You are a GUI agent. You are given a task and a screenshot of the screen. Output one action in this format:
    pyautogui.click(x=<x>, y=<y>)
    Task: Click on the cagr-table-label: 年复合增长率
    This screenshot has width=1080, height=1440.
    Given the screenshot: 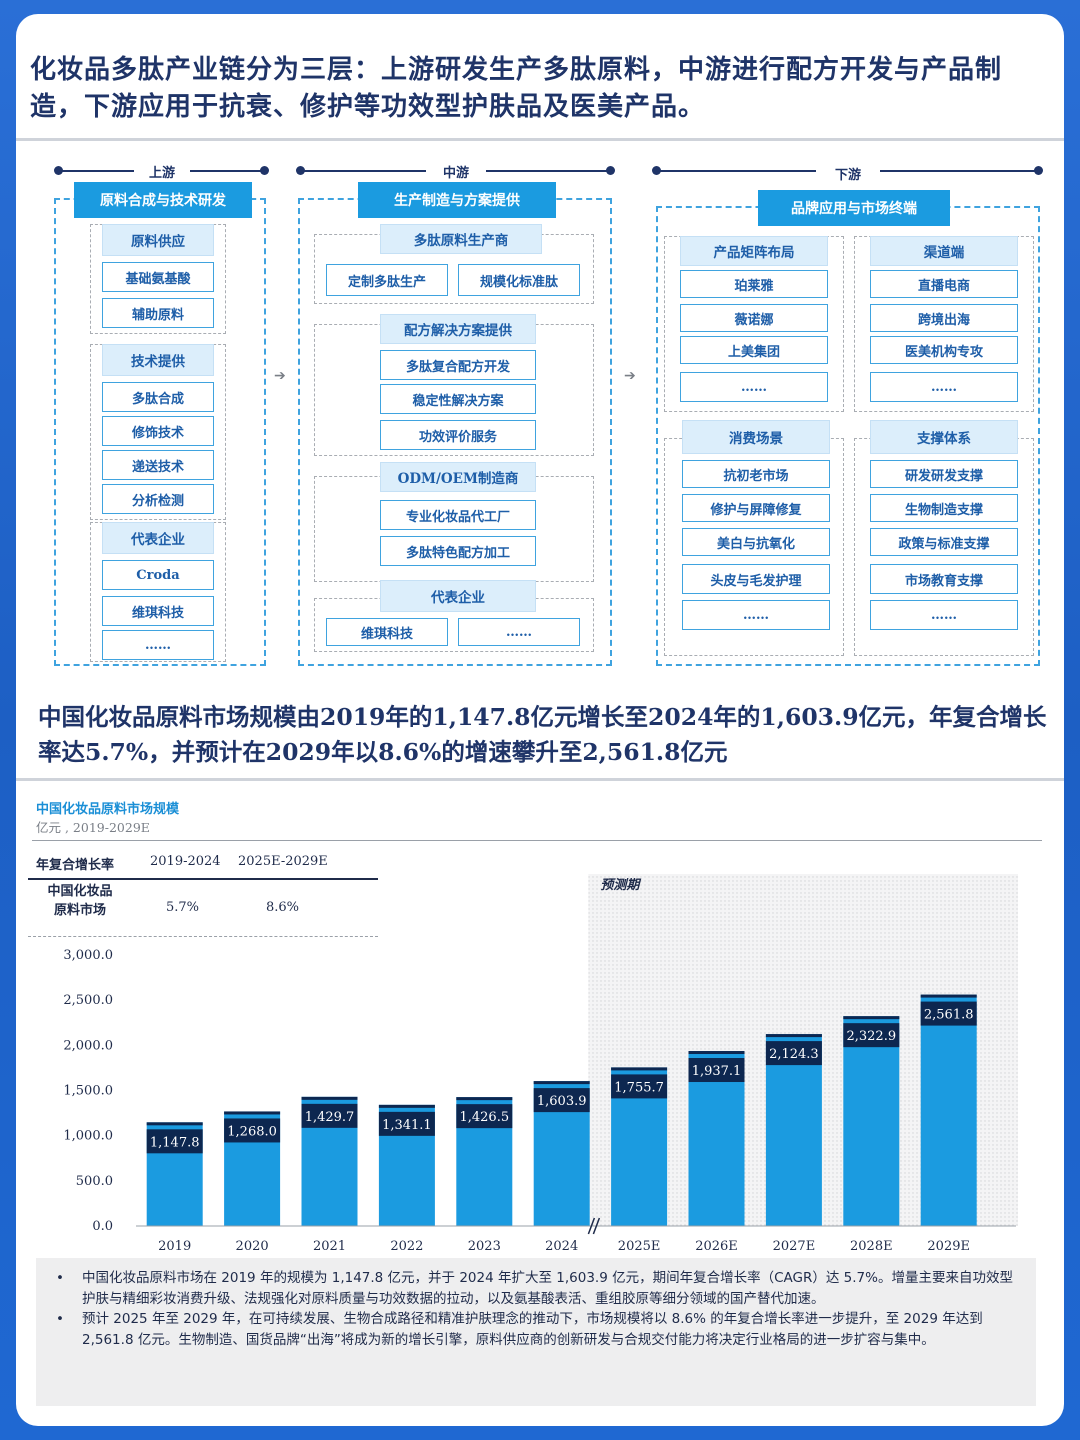 What is the action you would take?
    pyautogui.click(x=75, y=865)
    